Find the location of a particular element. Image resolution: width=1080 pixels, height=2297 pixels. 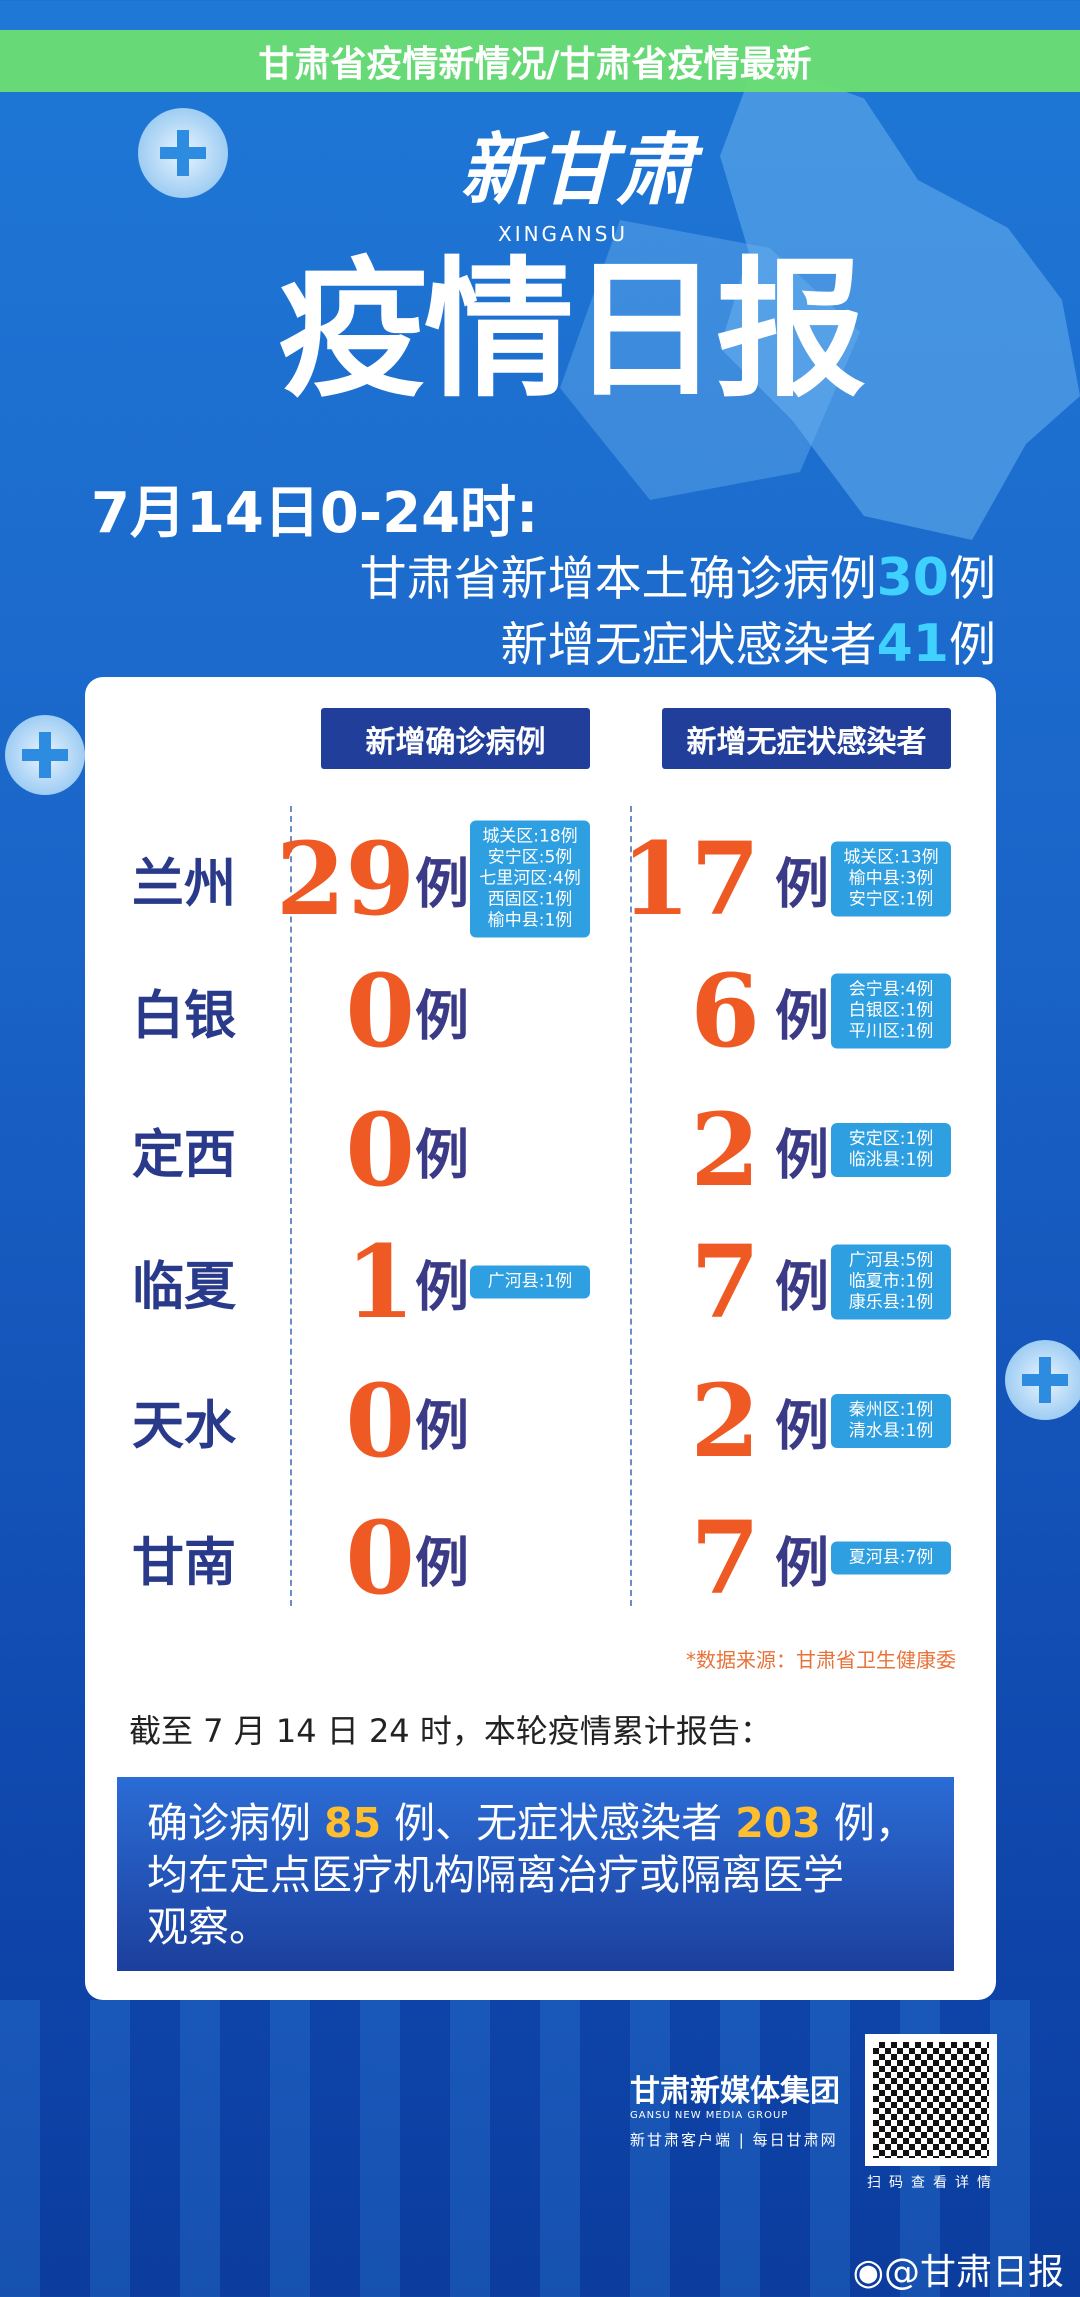

asymptomatic-detail-box: 会宁县:4例 白银区:1例 平川区:1例 is located at coordinates (891, 1011).